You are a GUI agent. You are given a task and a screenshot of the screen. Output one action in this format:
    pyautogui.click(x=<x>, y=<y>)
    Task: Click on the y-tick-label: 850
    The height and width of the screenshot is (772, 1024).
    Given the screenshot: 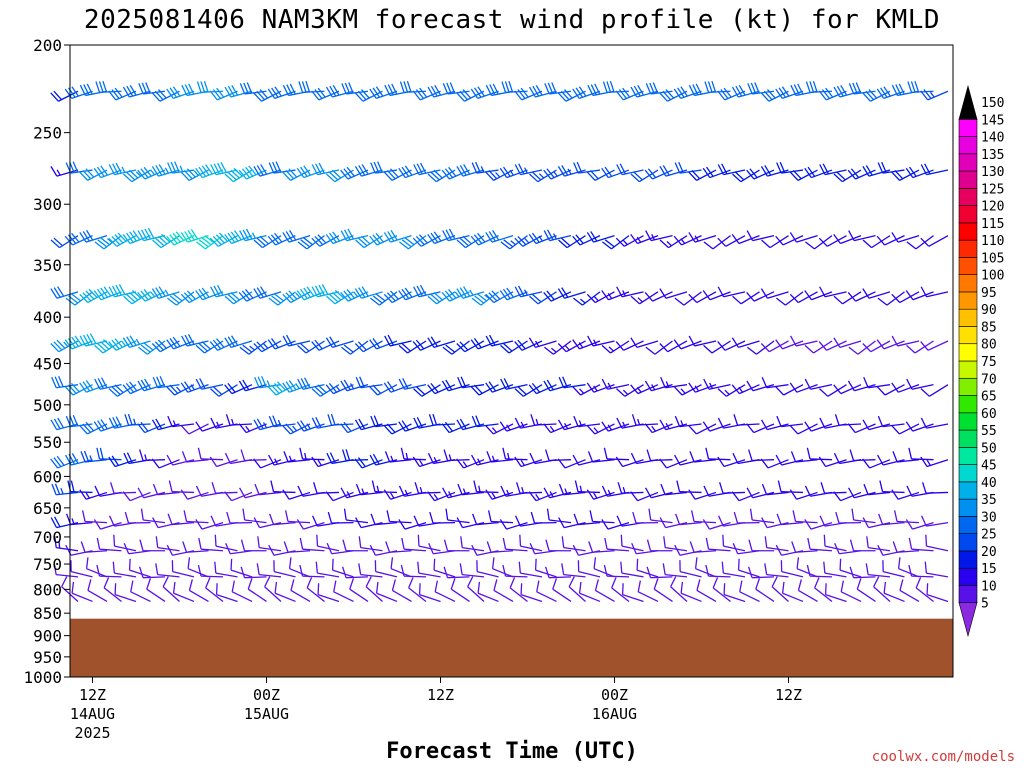 What is the action you would take?
    pyautogui.click(x=47, y=613)
    